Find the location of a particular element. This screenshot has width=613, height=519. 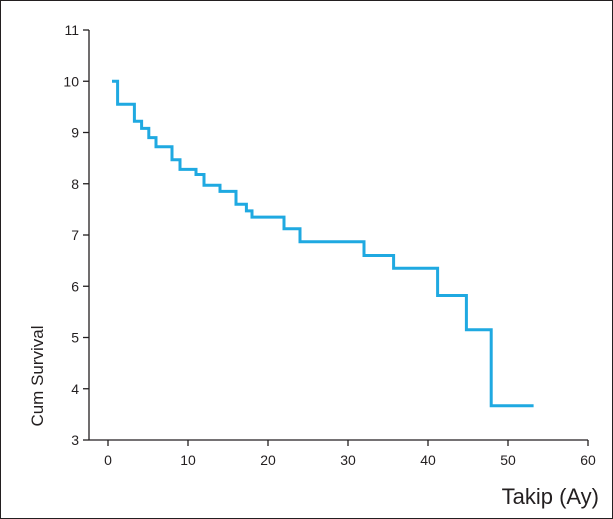

x-tick-label: 50 is located at coordinates (508, 460).